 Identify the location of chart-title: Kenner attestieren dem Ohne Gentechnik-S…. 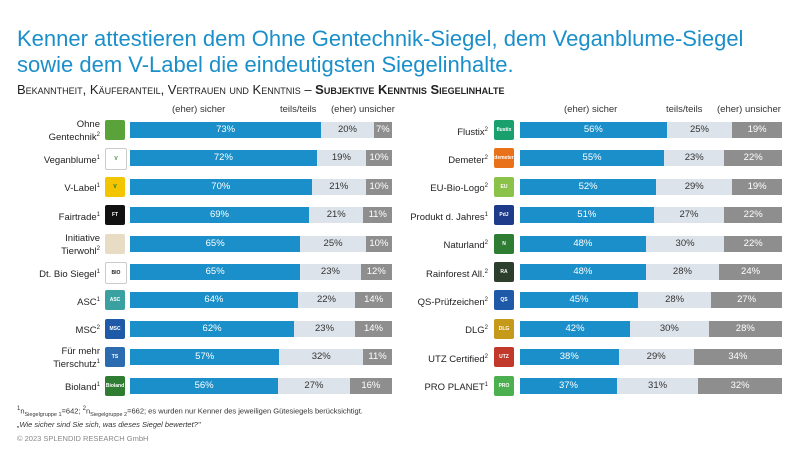
(380, 51).